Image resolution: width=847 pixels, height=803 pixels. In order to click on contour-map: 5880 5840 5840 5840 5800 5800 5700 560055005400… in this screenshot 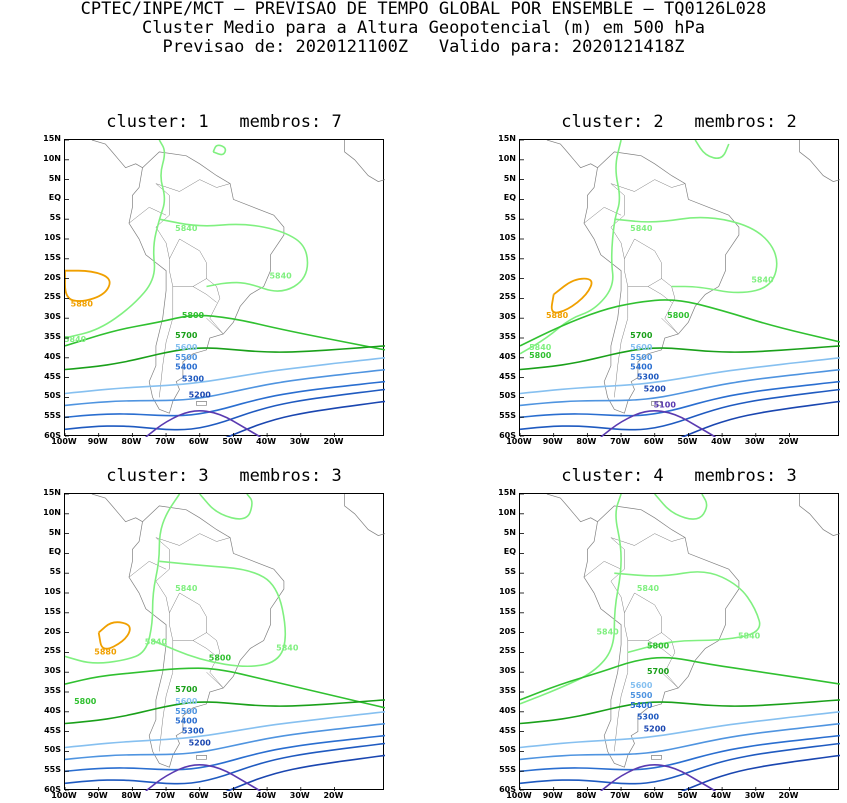, I will do `click(225, 642)`.